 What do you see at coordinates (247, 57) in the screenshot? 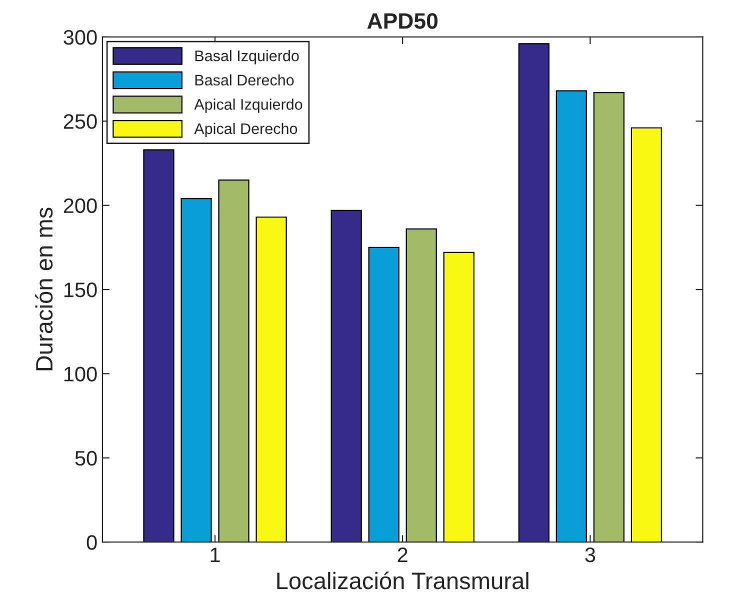
I see `legend-label: Basal Izquierdo` at bounding box center [247, 57].